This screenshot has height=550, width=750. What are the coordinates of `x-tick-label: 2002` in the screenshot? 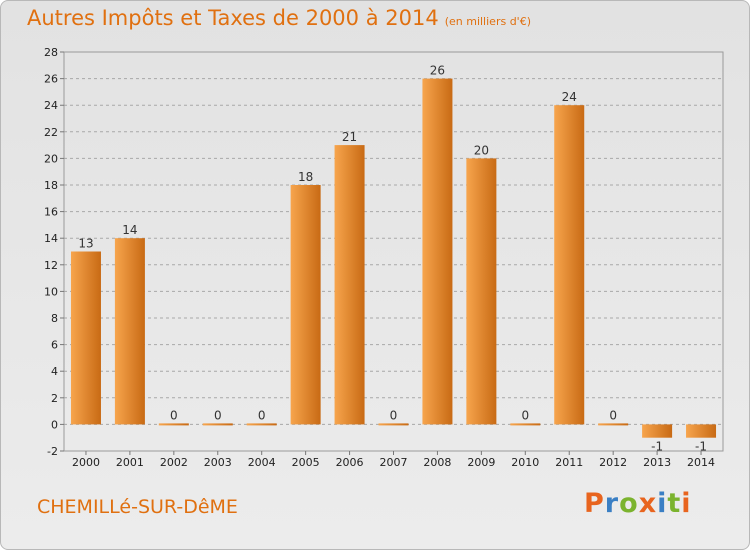 It's located at (174, 462).